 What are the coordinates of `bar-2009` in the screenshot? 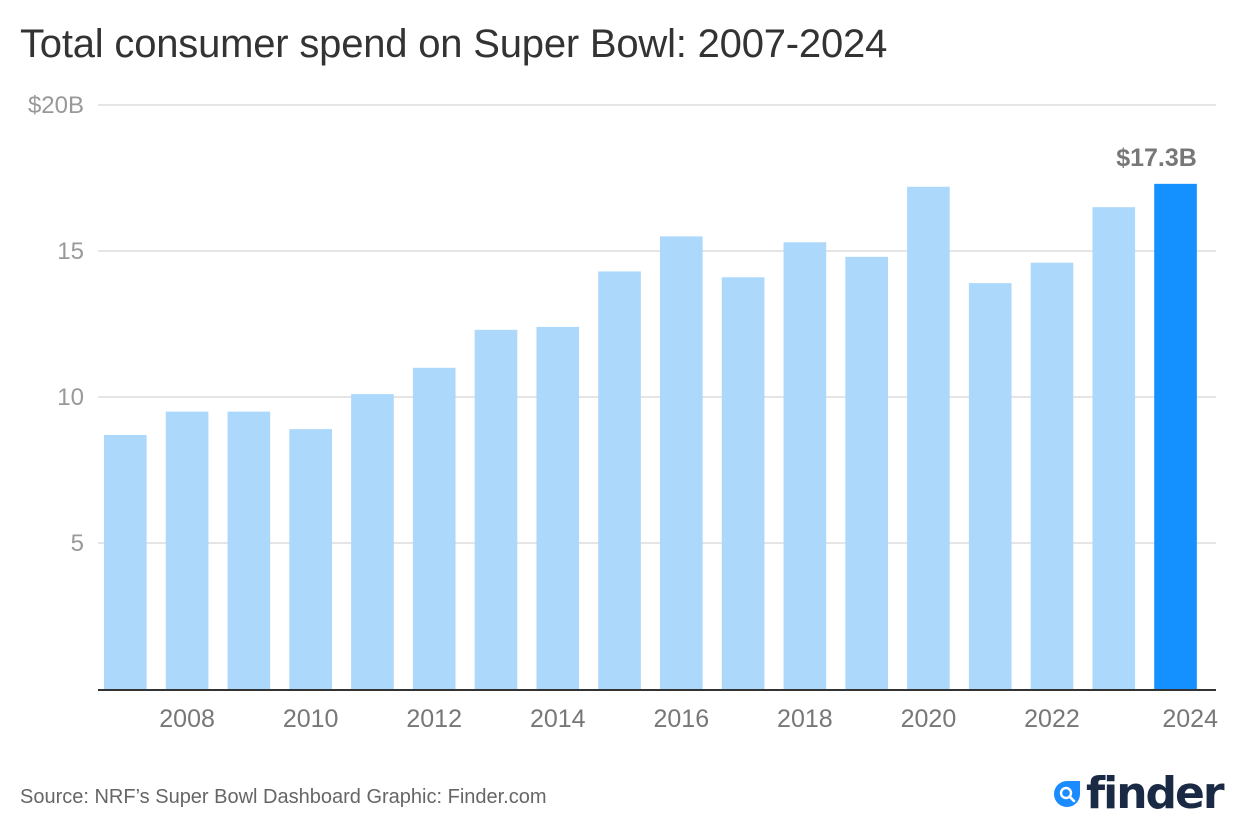 It's located at (249, 550).